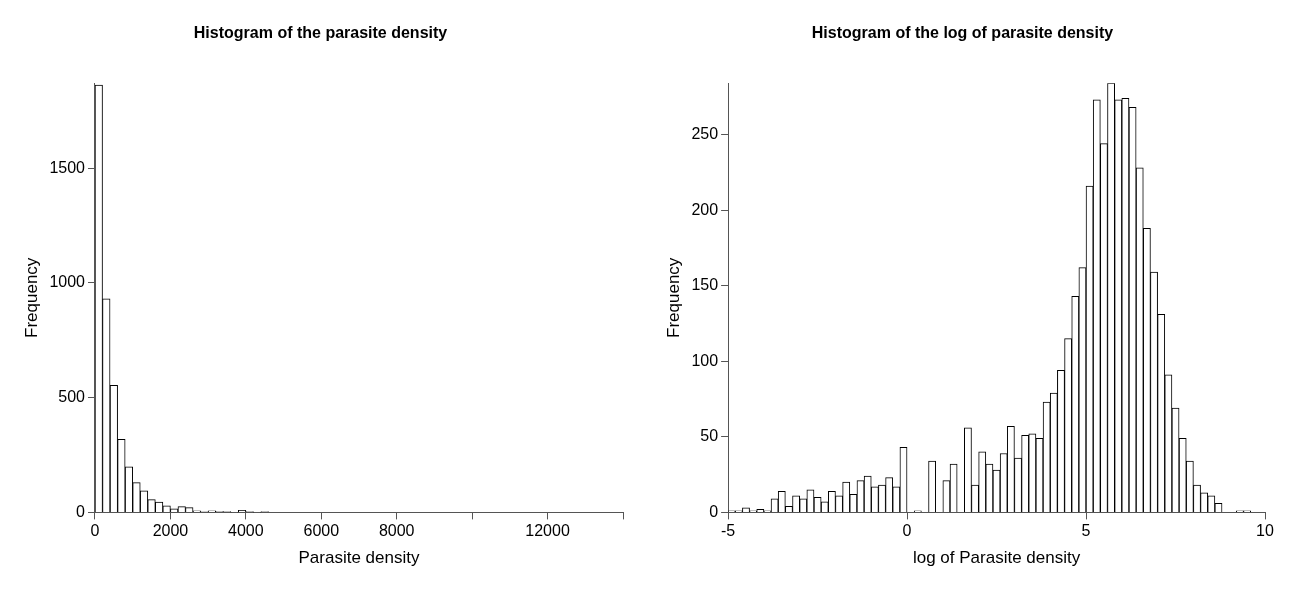 The width and height of the screenshot is (1298, 591). What do you see at coordinates (321, 531) in the screenshot?
I see `x-tick-label: 6000` at bounding box center [321, 531].